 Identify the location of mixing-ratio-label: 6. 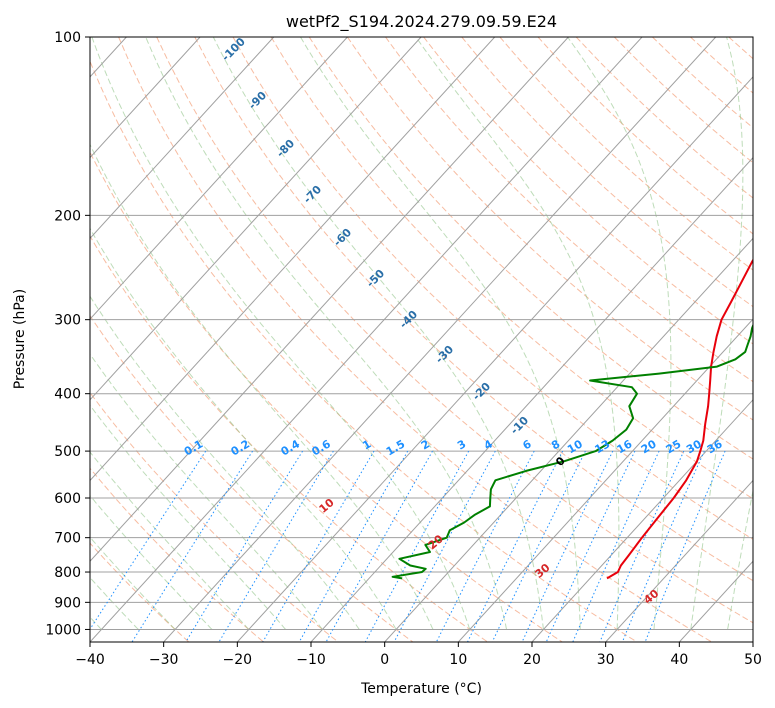
(527, 444).